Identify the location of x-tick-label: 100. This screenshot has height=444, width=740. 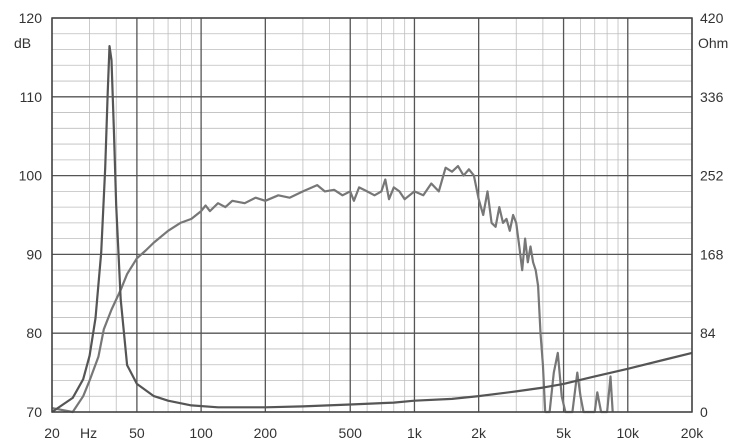
(201, 433).